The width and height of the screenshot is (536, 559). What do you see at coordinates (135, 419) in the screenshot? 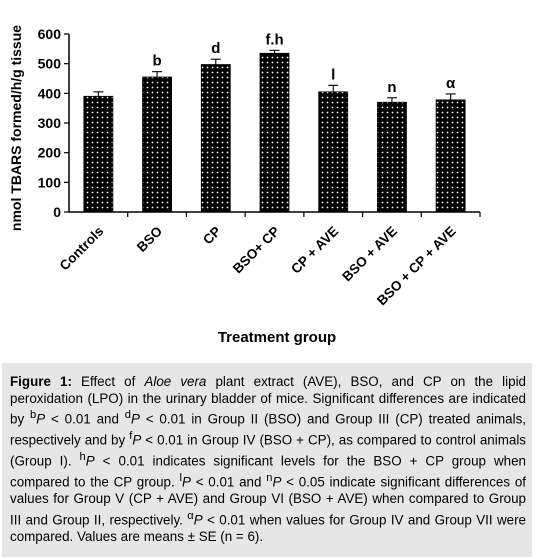
I see `caption-p-2: P` at bounding box center [135, 419].